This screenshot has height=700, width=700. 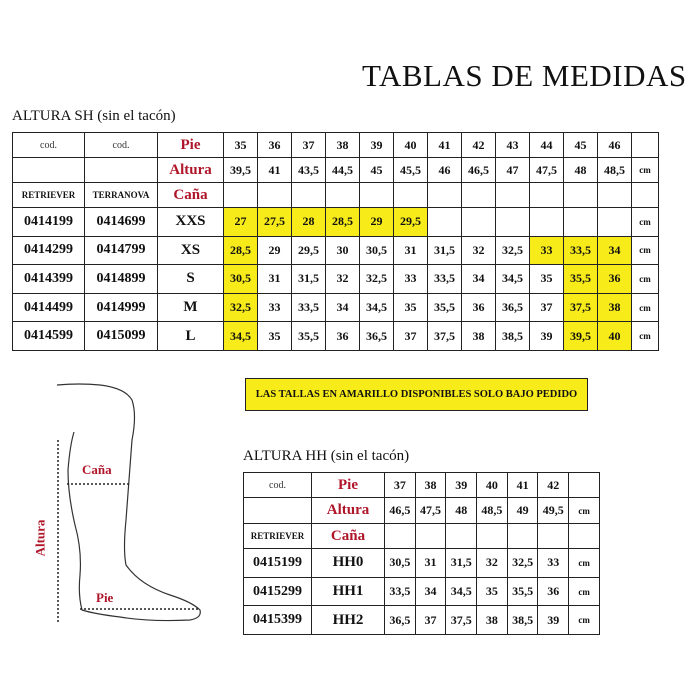 I want to click on retriever-code: 0414499, so click(x=48, y=307).